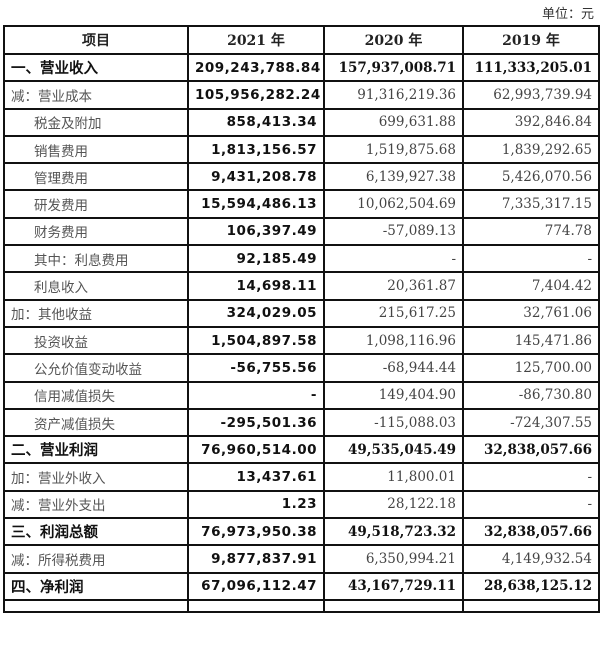 This screenshot has width=600, height=651. Describe the element at coordinates (531, 313) in the screenshot. I see `value-2019: 32,761.06` at that location.